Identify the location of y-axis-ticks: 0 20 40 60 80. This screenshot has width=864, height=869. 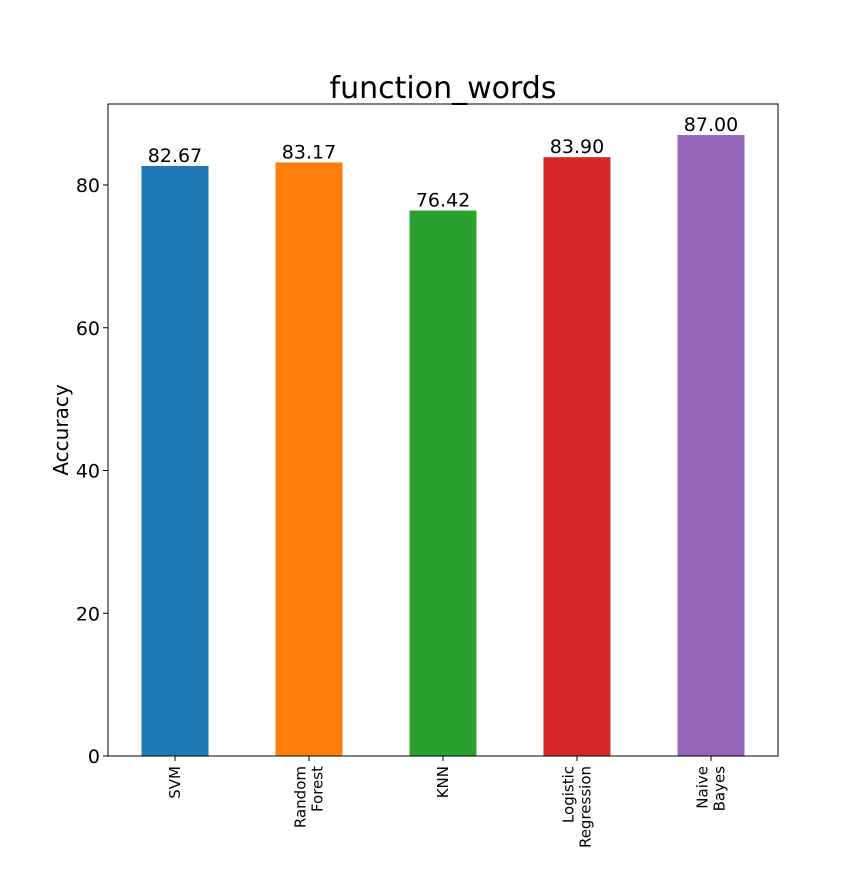
(92, 471).